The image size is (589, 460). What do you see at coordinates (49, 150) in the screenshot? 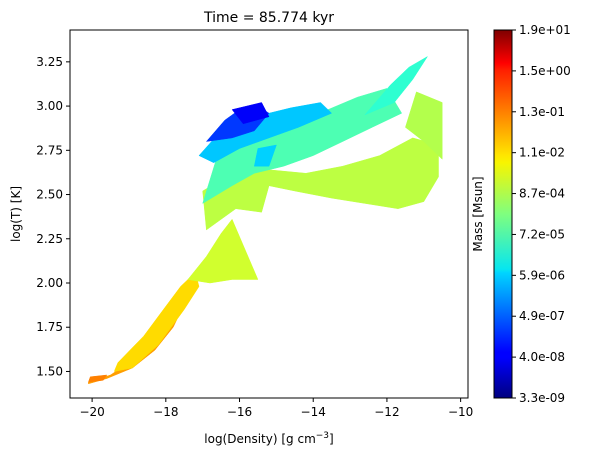
I see `y-tick-label: 2.75` at bounding box center [49, 150].